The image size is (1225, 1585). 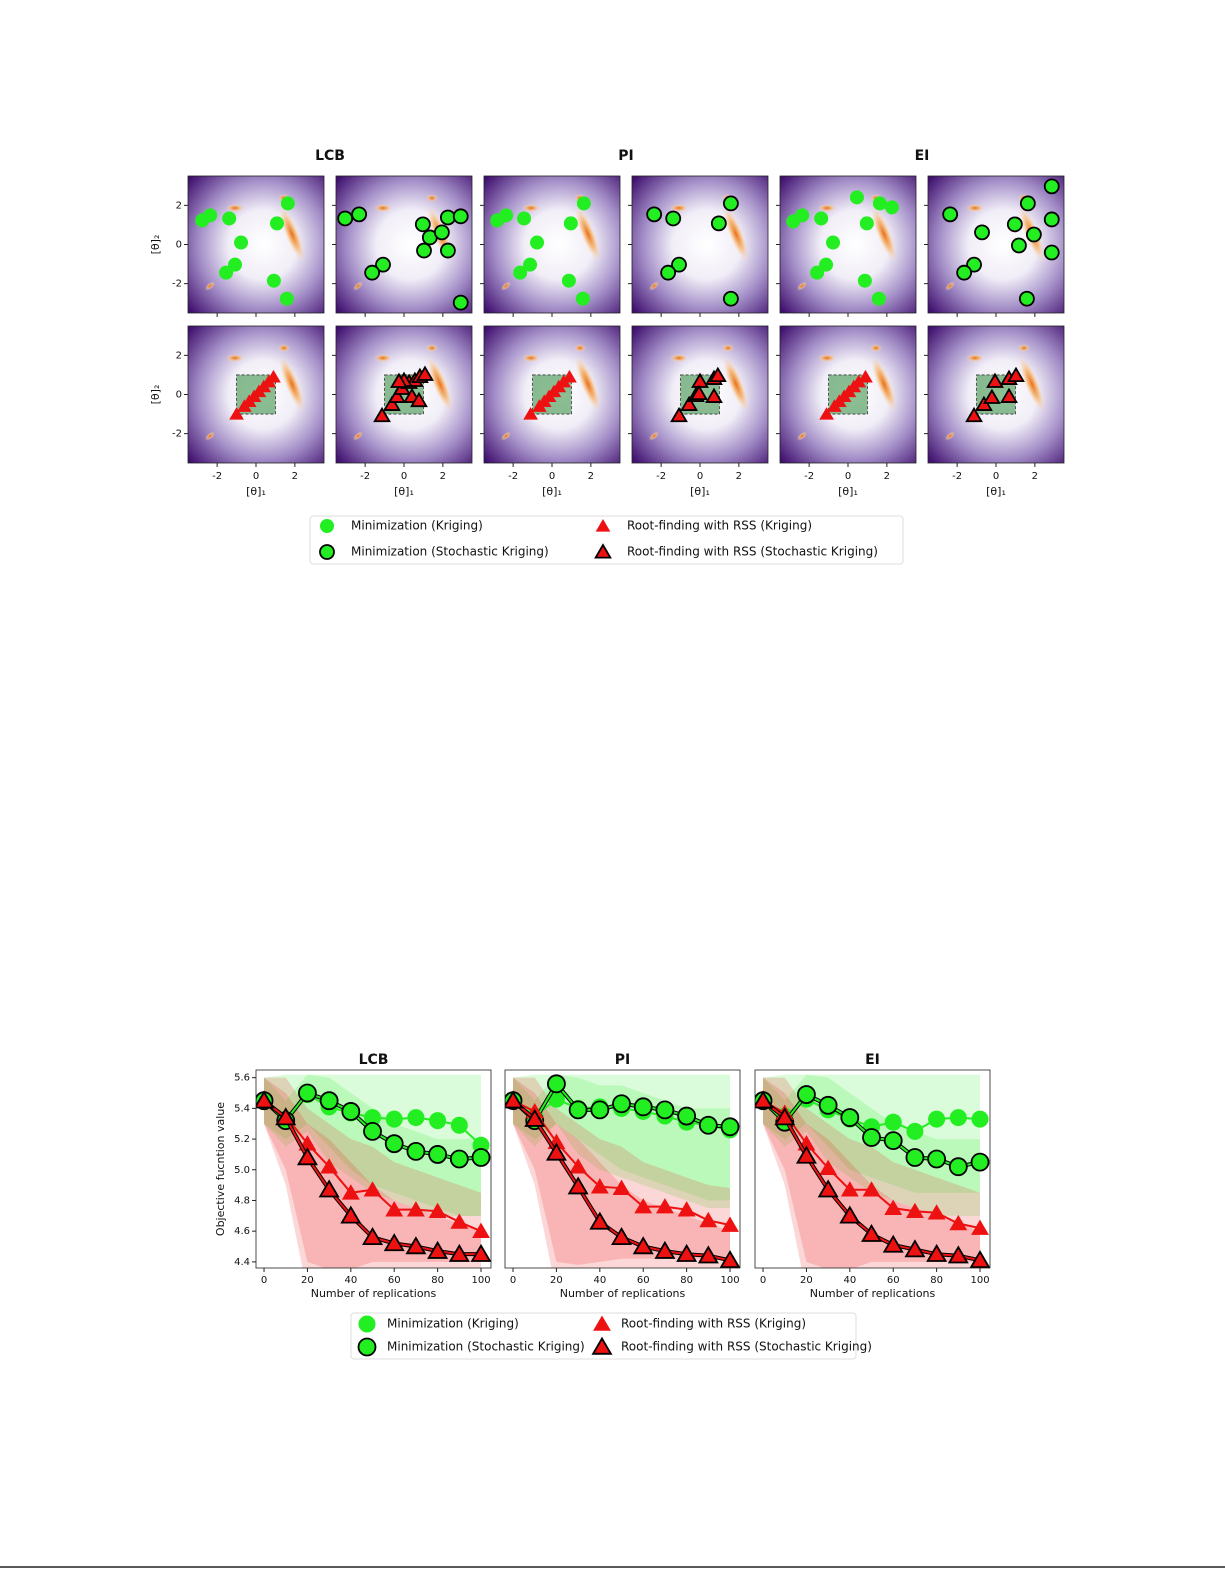 I want to click on y-tick-label: 5.4, so click(x=242, y=1108).